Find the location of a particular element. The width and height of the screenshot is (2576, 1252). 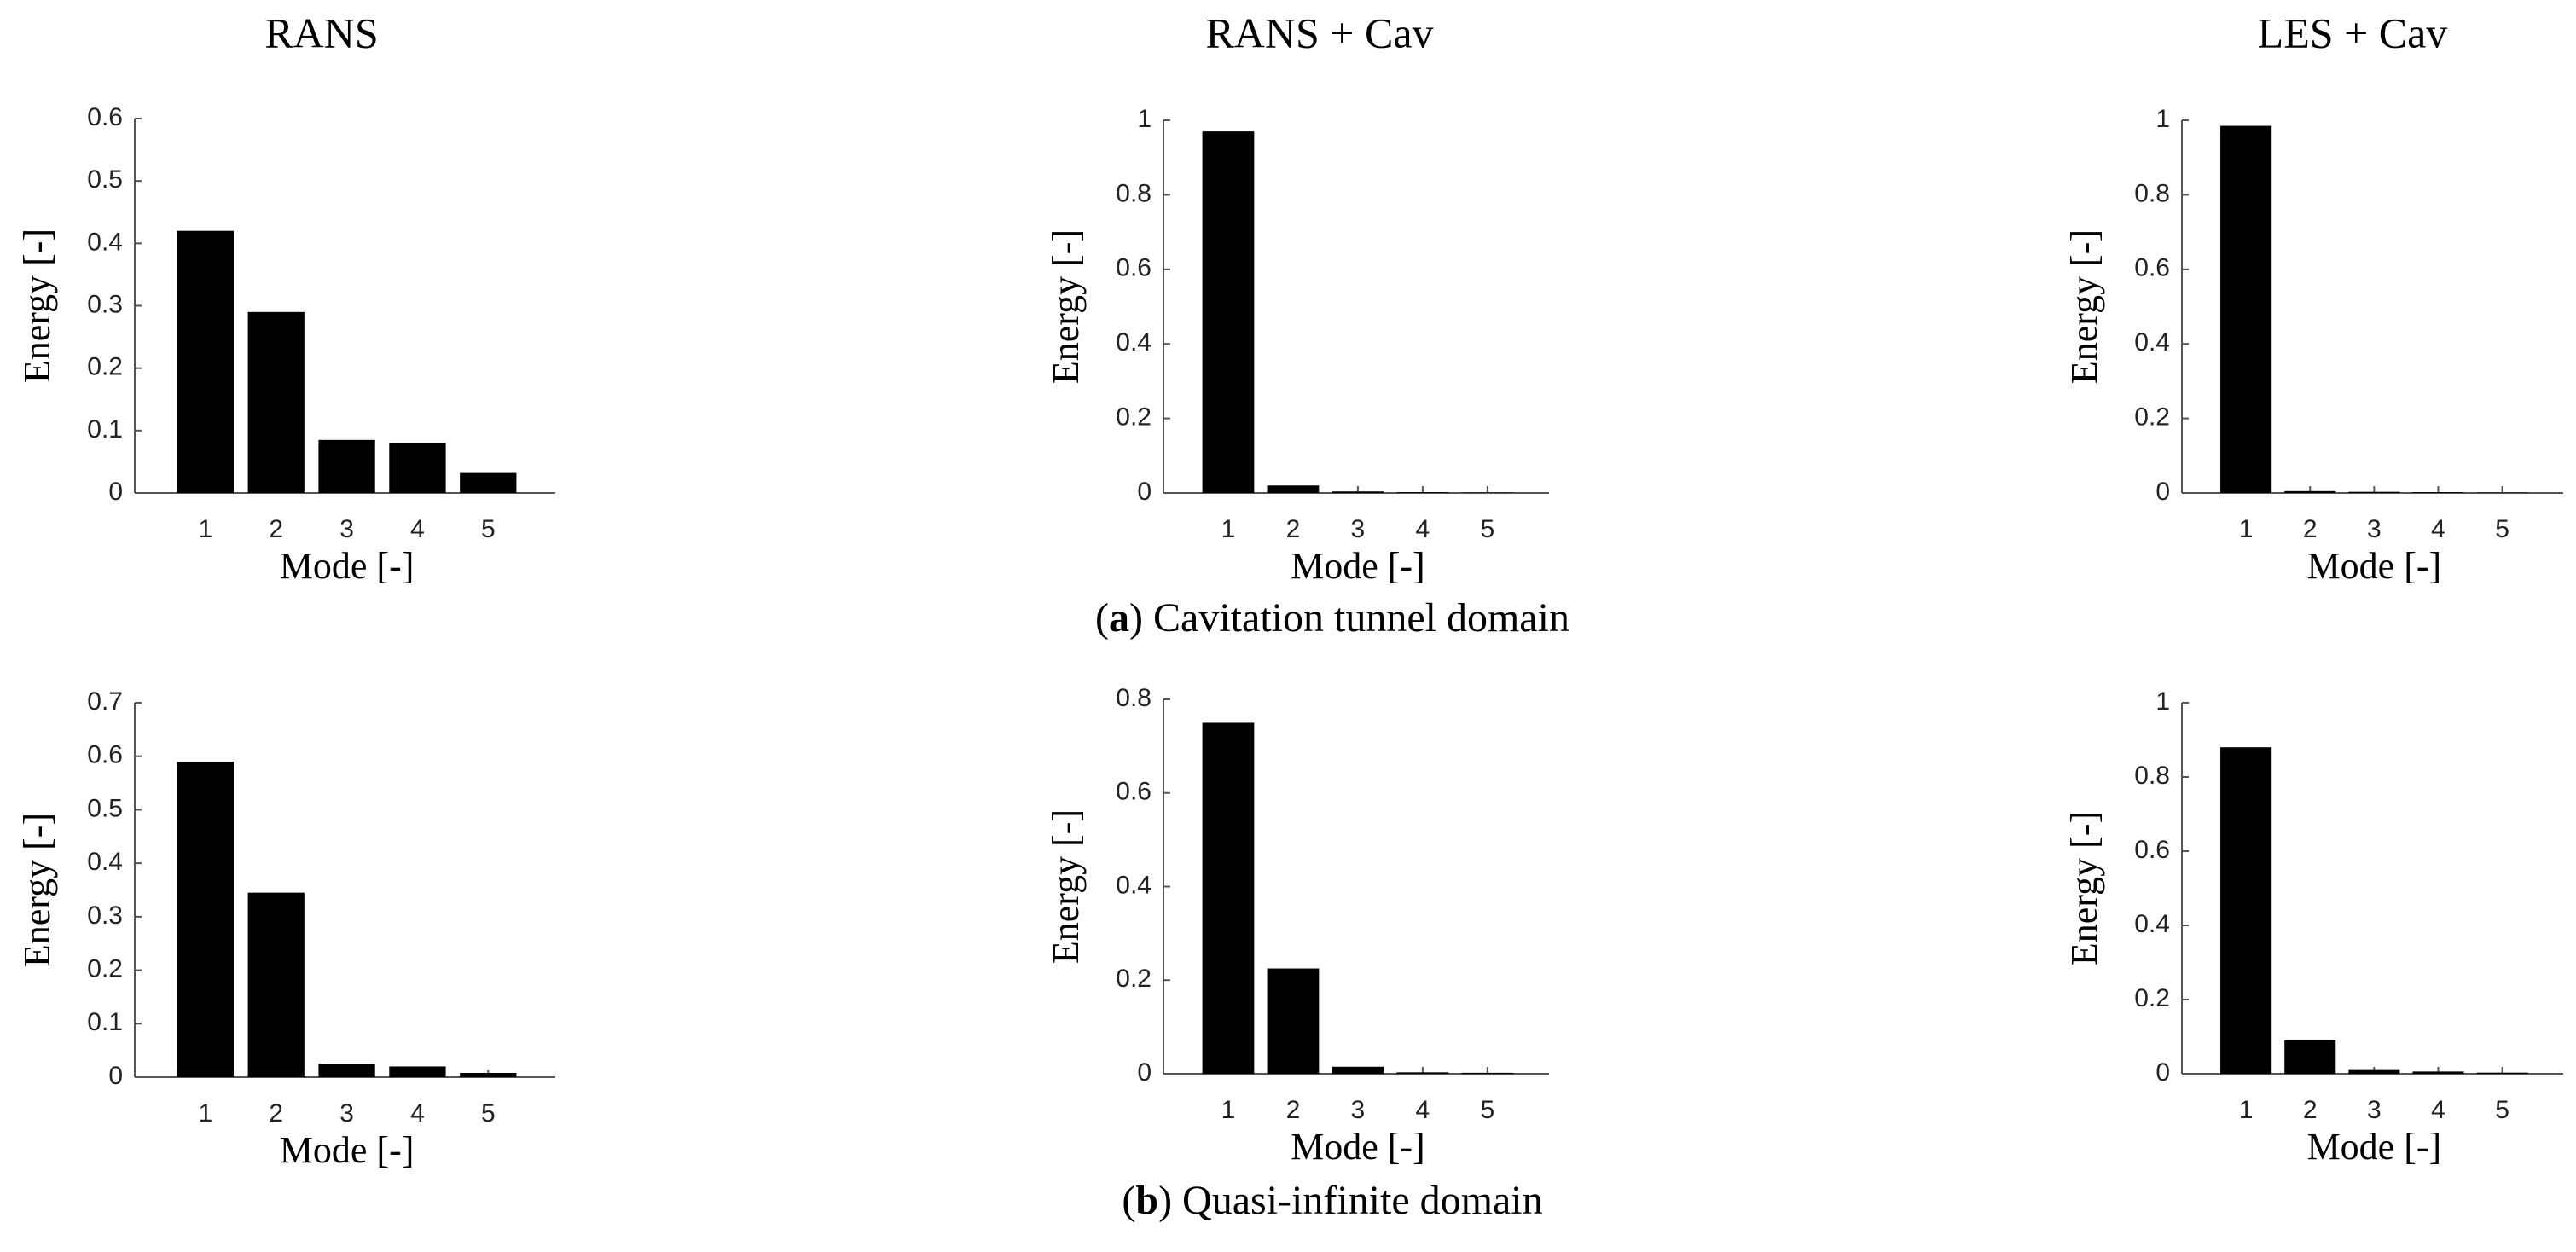

caption-prefix: ( is located at coordinates (1128, 1200).